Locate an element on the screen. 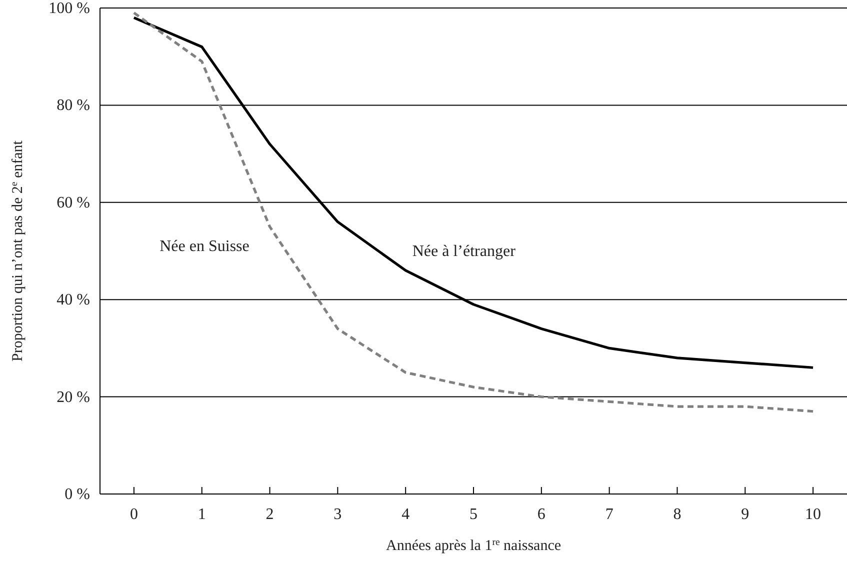  y-tick-label: 100 % is located at coordinates (69, 8).